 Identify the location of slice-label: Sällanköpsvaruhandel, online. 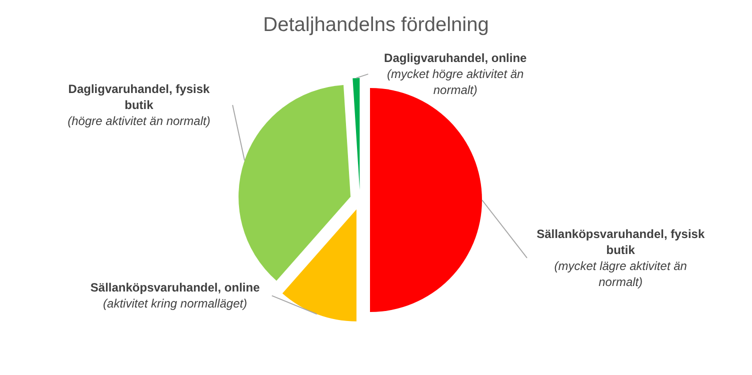
(175, 287).